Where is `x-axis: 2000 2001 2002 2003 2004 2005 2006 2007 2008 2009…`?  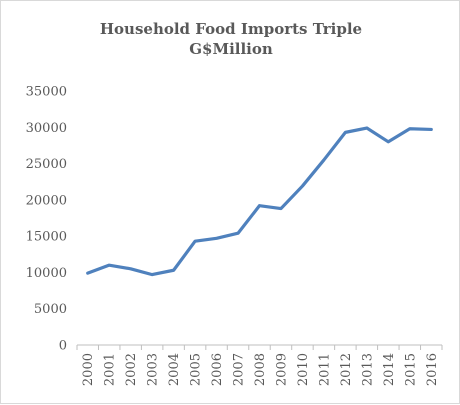
x-axis: 2000 2001 2002 2003 2004 2005 2006 2007 2008 2009… is located at coordinates (259, 365).